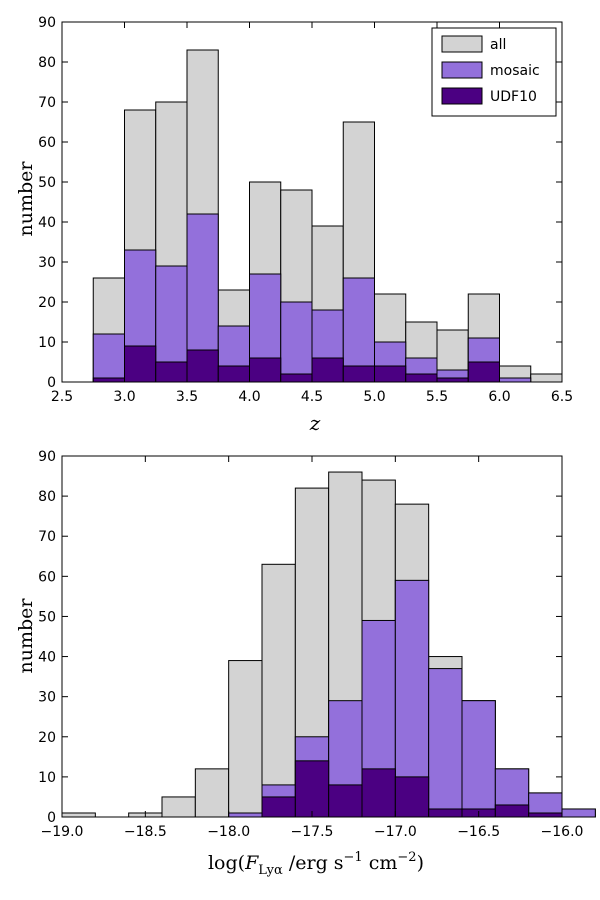  What do you see at coordinates (562, 397) in the screenshot?
I see `redshift-xtick-label: 6.5` at bounding box center [562, 397].